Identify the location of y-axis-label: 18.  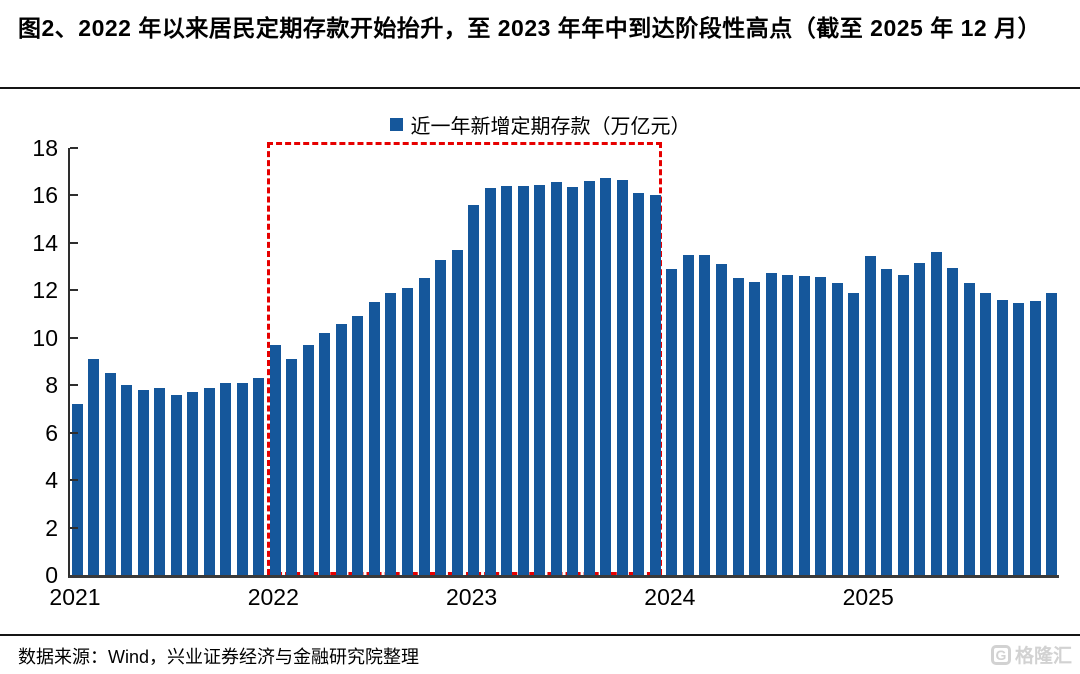
(45, 148).